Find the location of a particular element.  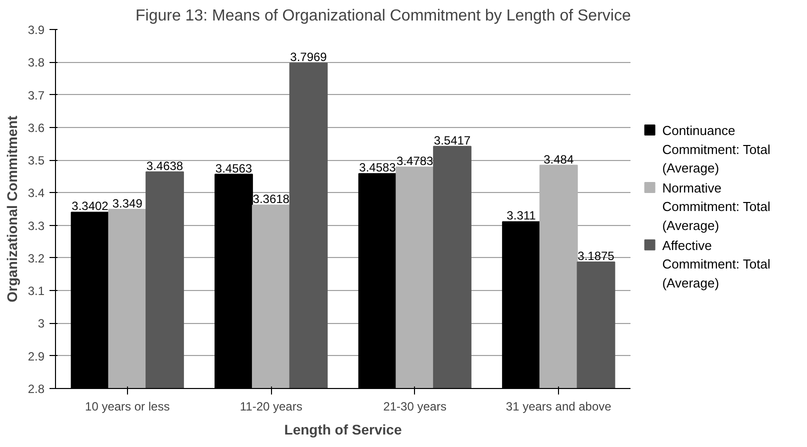

data-label: 3.7969 is located at coordinates (309, 57).